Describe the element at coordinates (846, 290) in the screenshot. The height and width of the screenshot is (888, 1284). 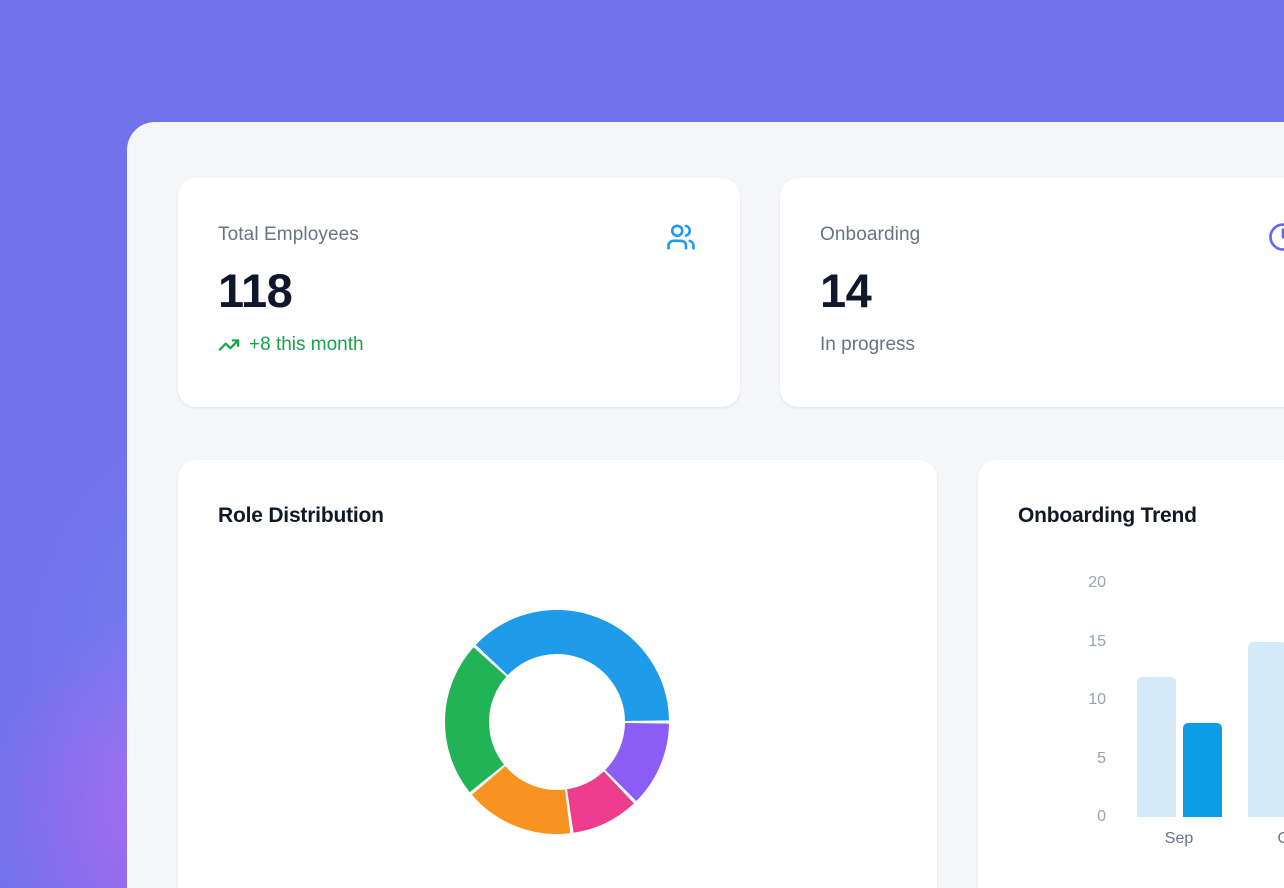
I see `stat-value: 14` at that location.